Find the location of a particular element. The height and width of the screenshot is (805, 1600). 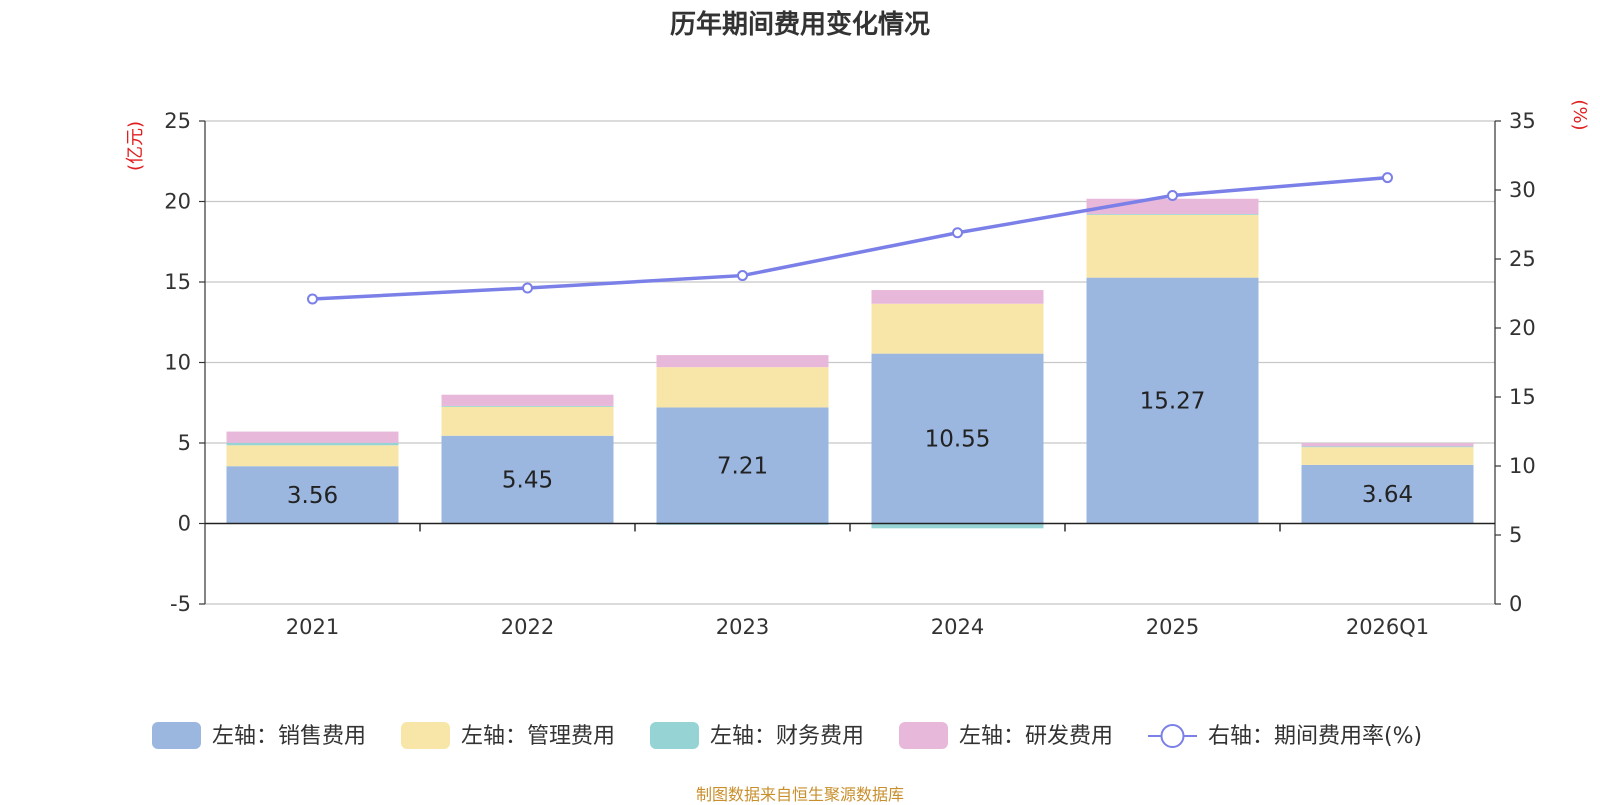

category-label: 2022 is located at coordinates (527, 627).